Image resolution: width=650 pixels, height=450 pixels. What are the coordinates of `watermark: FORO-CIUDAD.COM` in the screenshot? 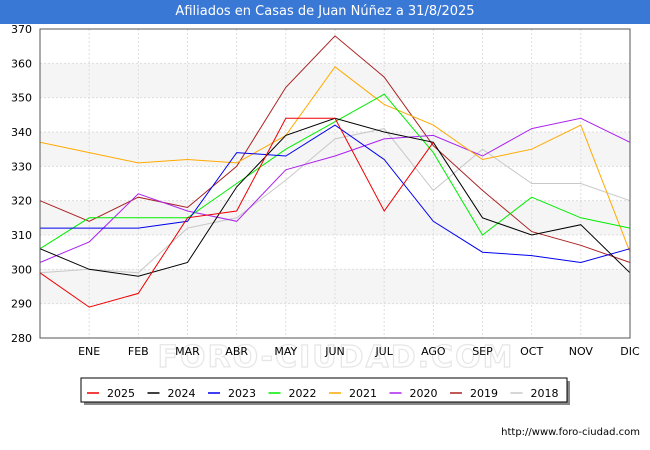 It's located at (336, 357).